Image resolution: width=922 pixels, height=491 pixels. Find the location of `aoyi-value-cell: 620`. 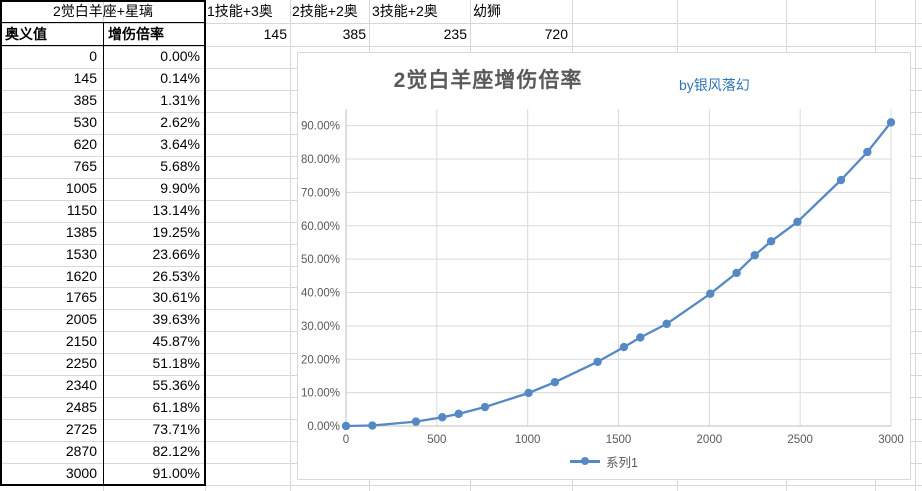

aoyi-value-cell: 620 is located at coordinates (85, 143).